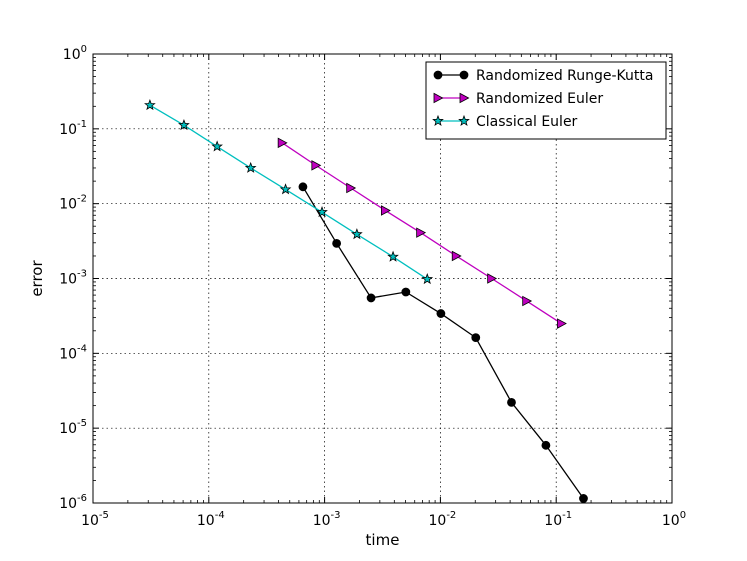 The height and width of the screenshot is (561, 747). I want to click on x-tick-label-exponent: -3, so click(336, 515).